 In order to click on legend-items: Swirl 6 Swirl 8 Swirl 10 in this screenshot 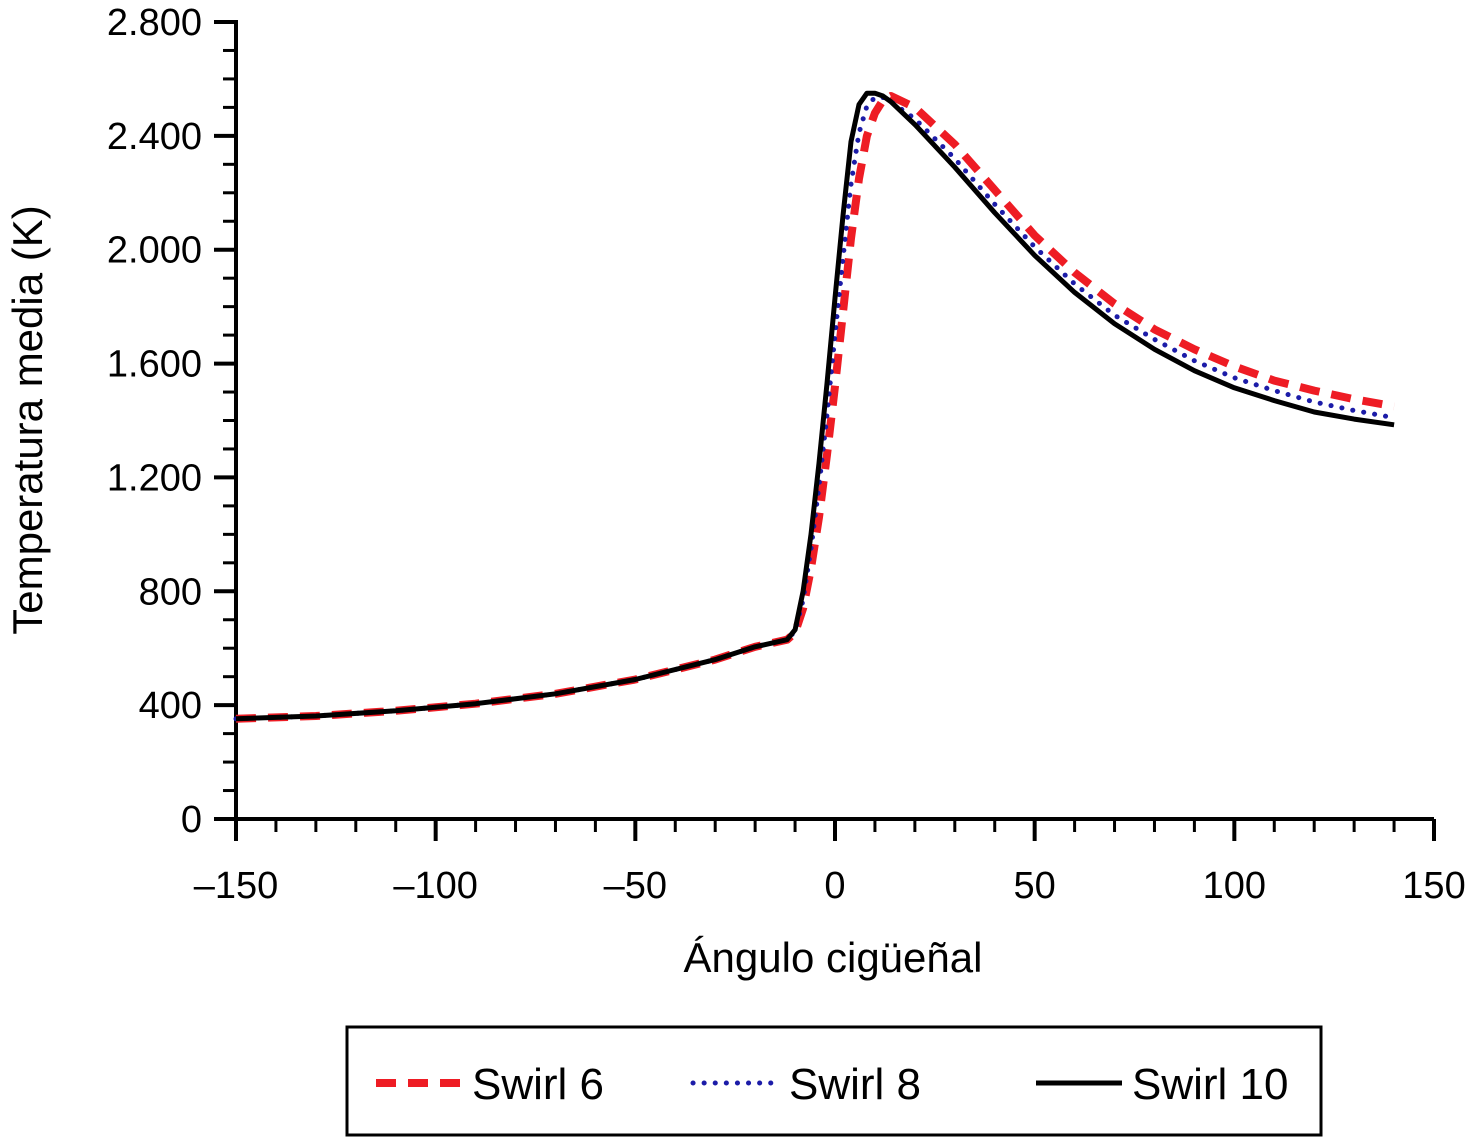, I will do `click(832, 1084)`.